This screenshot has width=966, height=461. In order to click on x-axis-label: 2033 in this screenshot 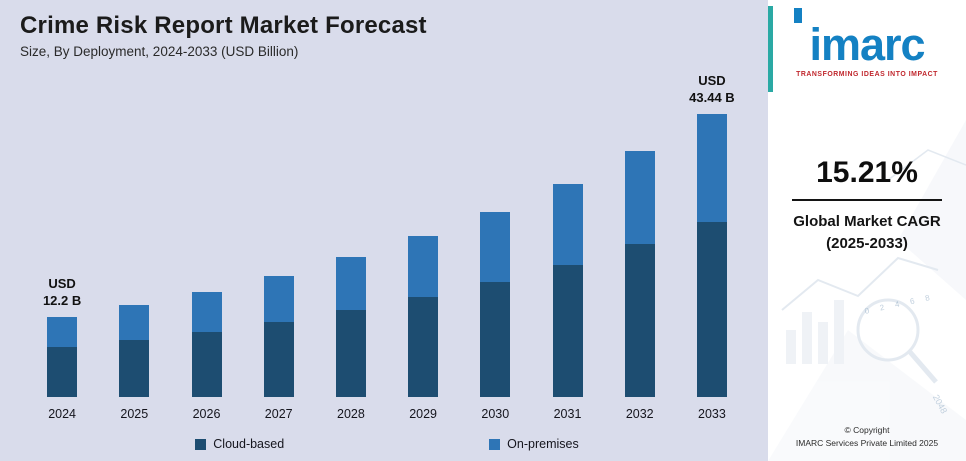, I will do `click(712, 414)`.